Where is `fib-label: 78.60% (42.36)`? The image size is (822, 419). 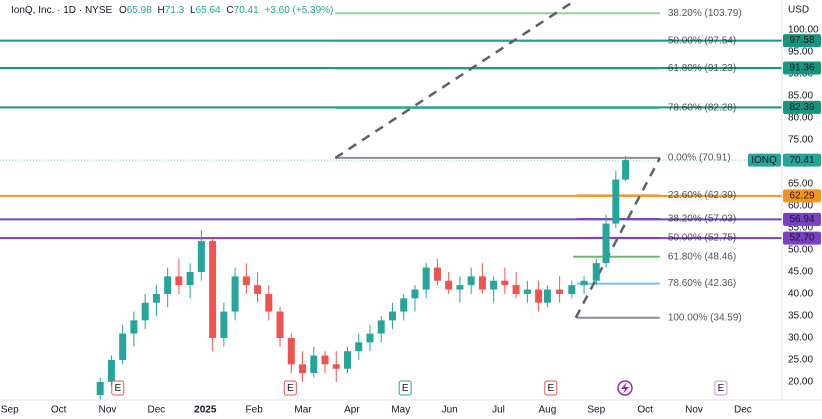 fib-label: 78.60% (42.36) is located at coordinates (702, 283).